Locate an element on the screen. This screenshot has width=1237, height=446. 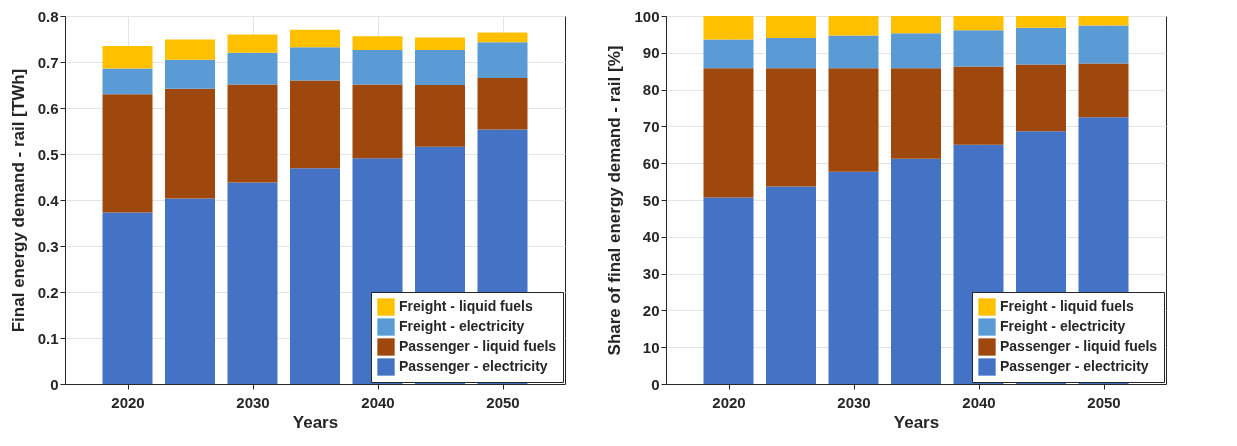
y-tick-label: 0.4 is located at coordinates (48, 200).